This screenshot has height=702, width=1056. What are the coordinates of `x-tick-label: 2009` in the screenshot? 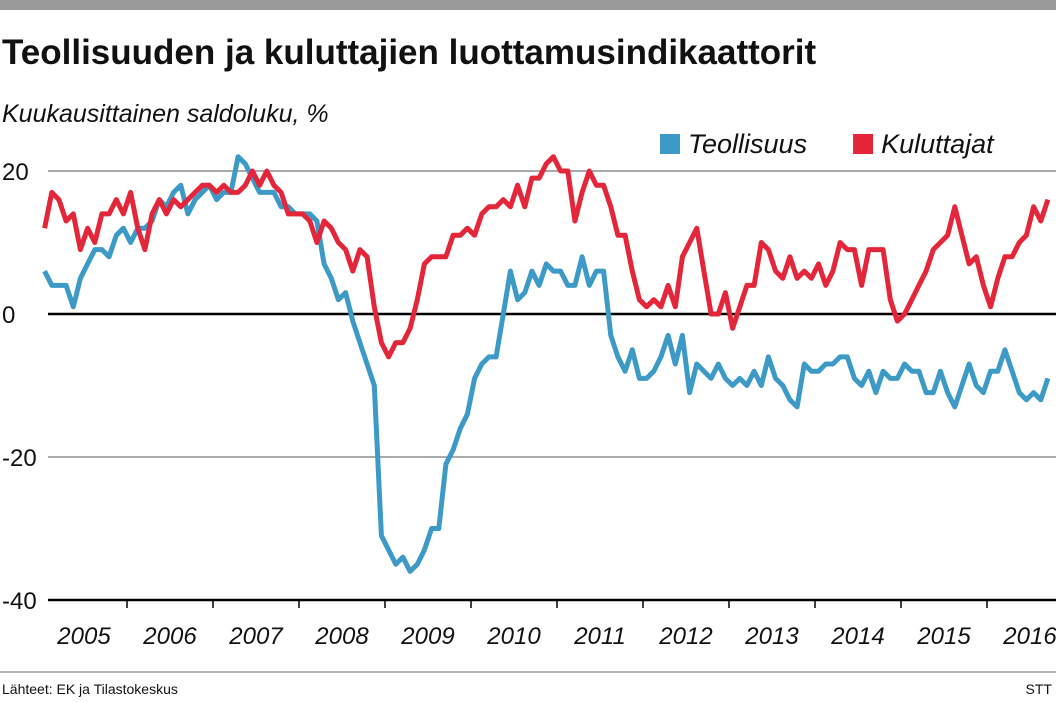 It's located at (427, 636).